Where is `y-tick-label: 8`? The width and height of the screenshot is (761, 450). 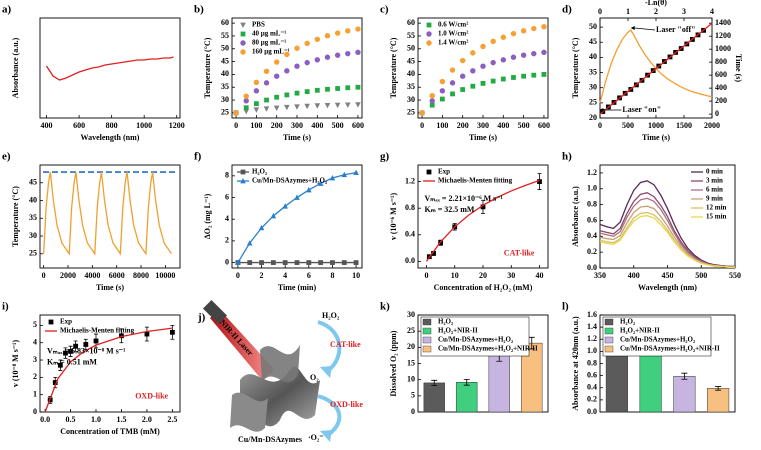
y-tick-label: 8 is located at coordinates (227, 175).